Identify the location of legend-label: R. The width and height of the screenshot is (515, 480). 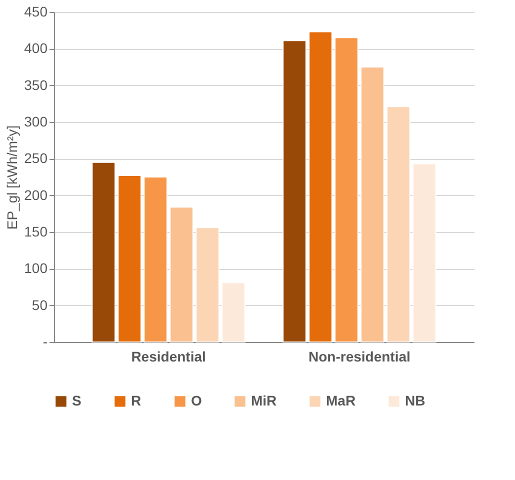
(136, 400).